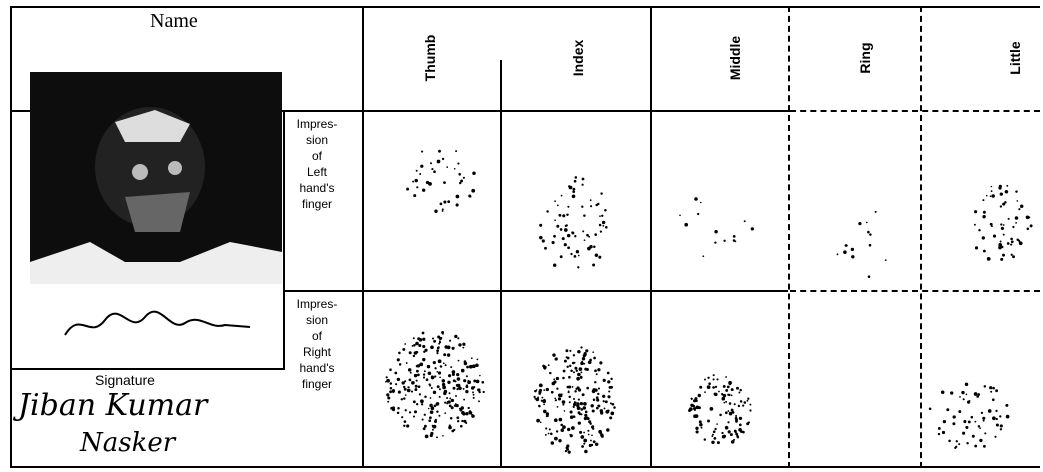  Describe the element at coordinates (125, 380) in the screenshot. I see `signature-label: Signature` at that location.